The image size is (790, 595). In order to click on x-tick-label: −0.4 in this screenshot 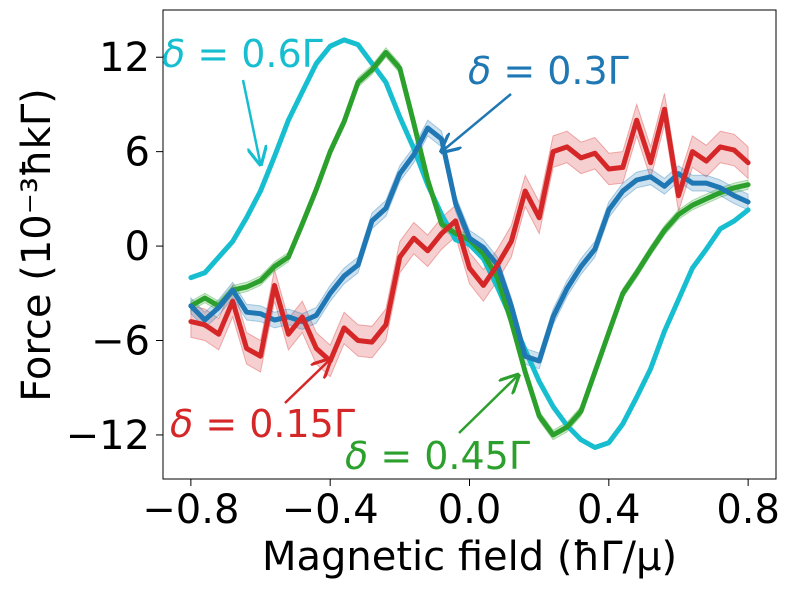, I will do `click(330, 510)`.